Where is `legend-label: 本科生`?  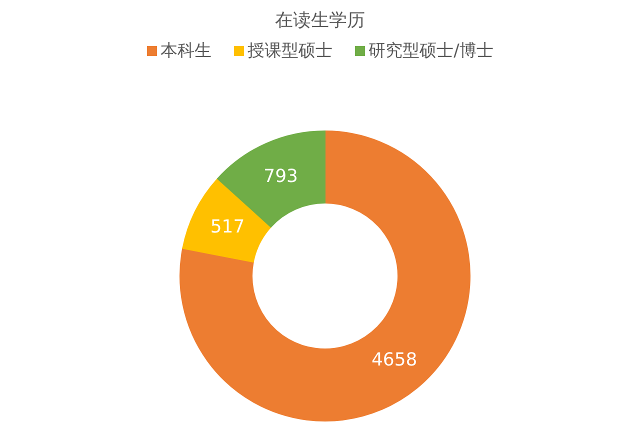 legend-label: 本科生 is located at coordinates (186, 51).